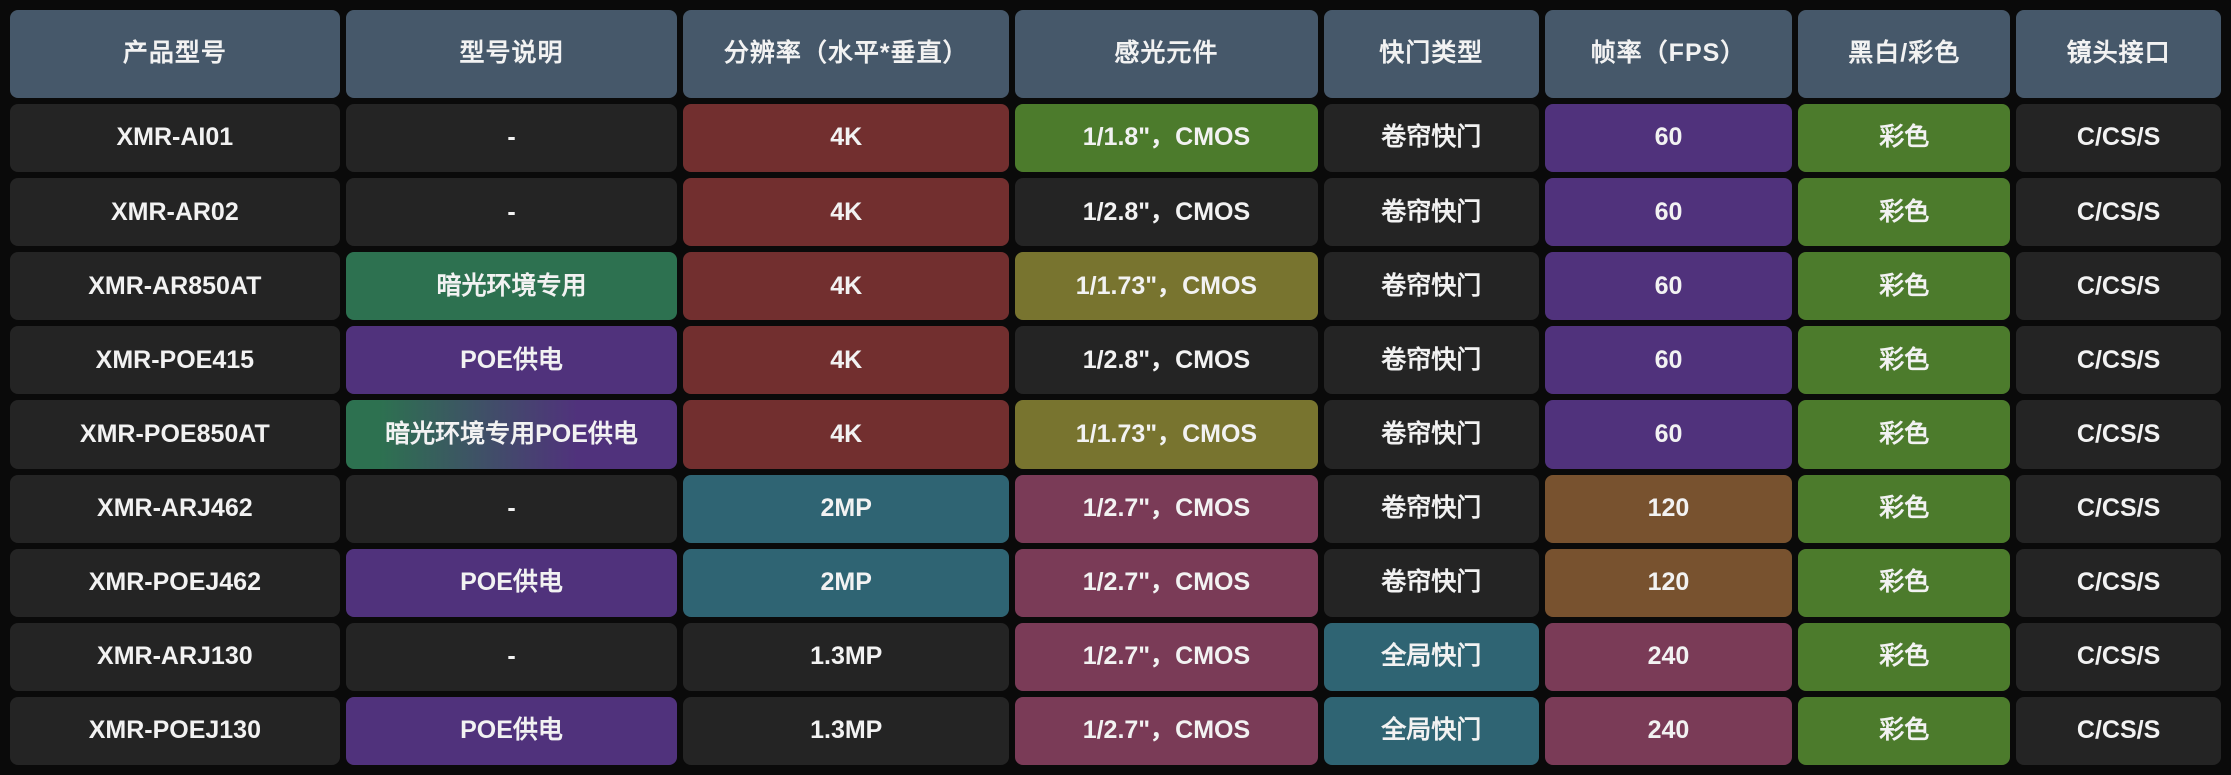  Describe the element at coordinates (1668, 54) in the screenshot. I see `column-header-fps: 帧率（FPS）` at that location.